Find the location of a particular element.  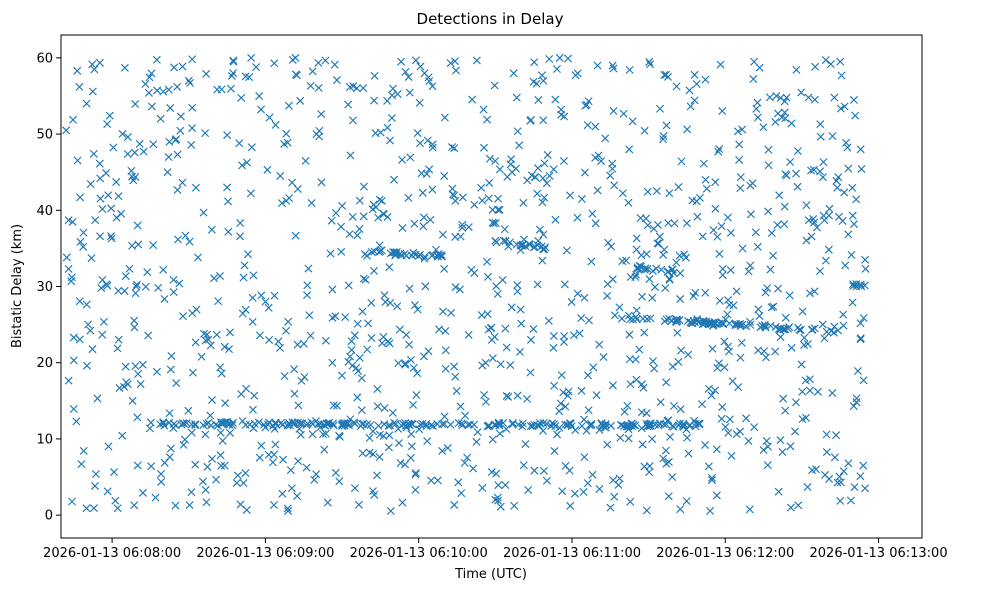

x-tick-label: 2026-01-13 06:11:00 is located at coordinates (572, 553).